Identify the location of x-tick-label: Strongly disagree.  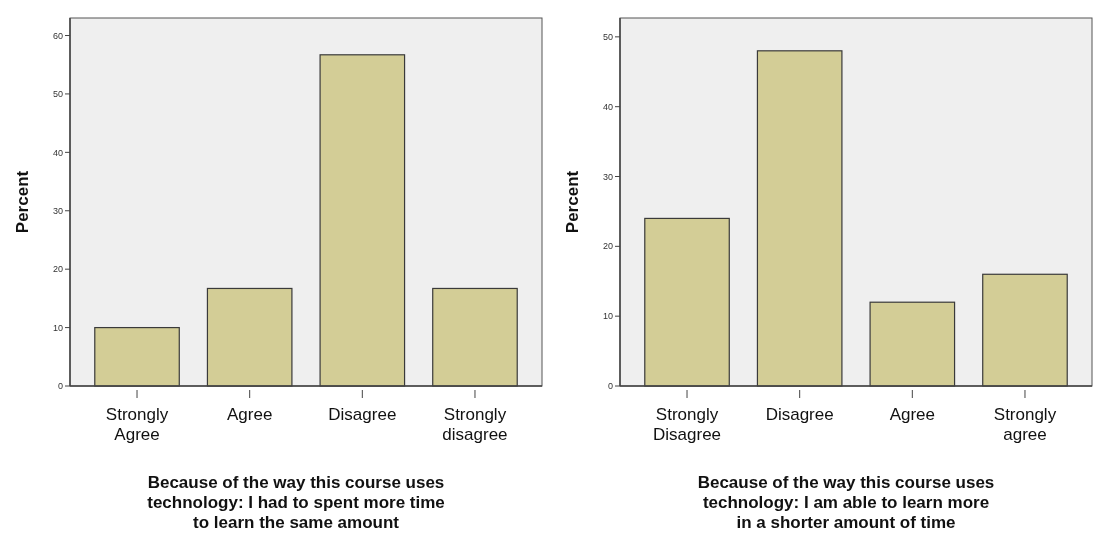
(475, 424).